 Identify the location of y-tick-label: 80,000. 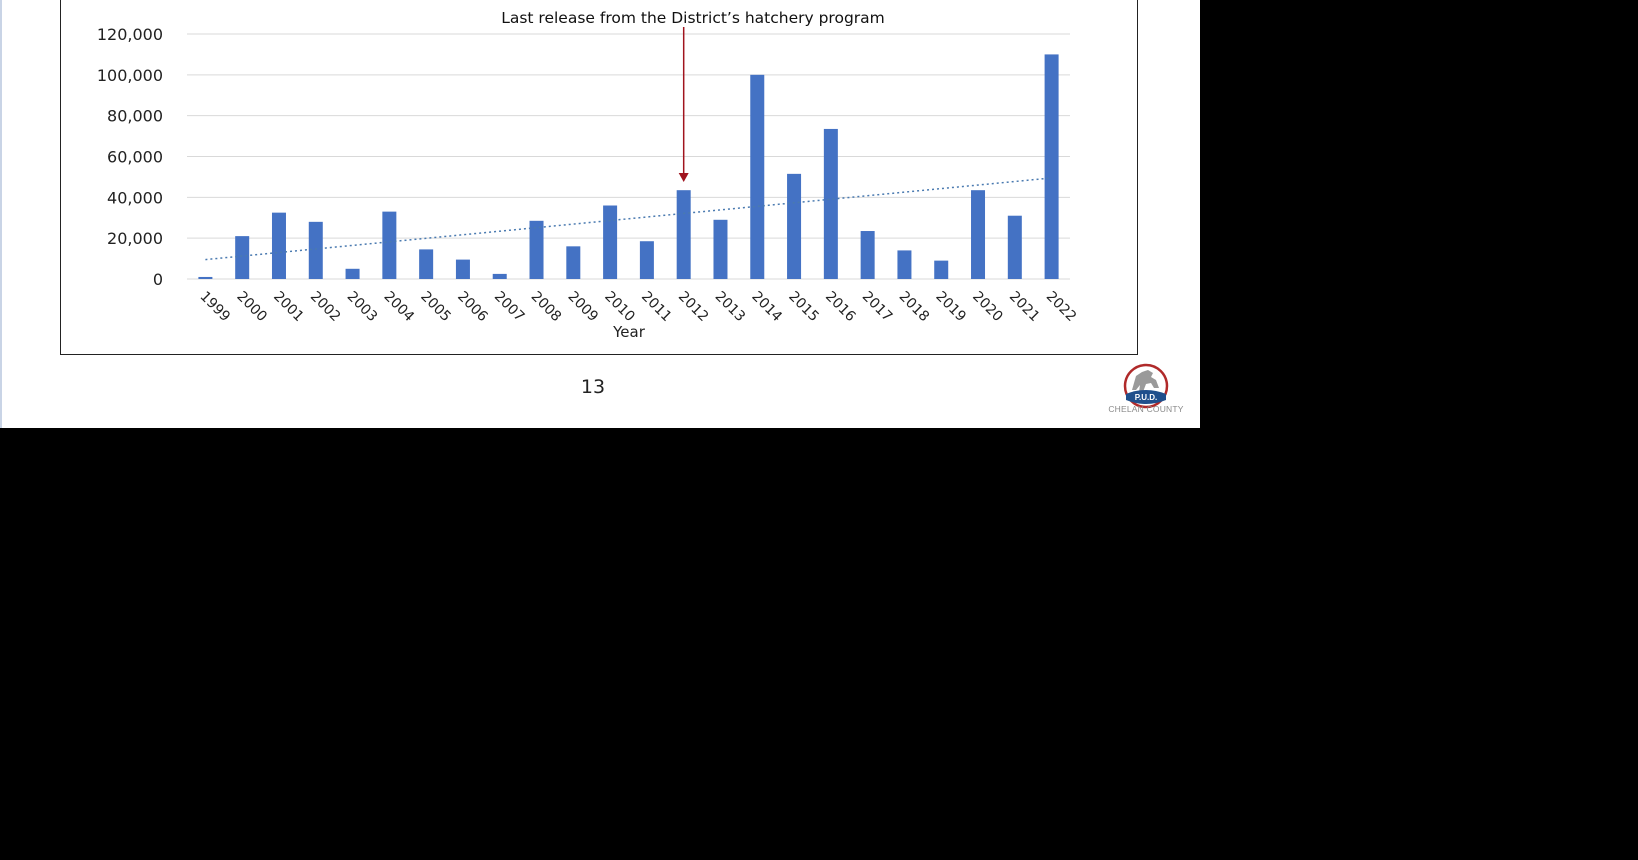
(135, 116).